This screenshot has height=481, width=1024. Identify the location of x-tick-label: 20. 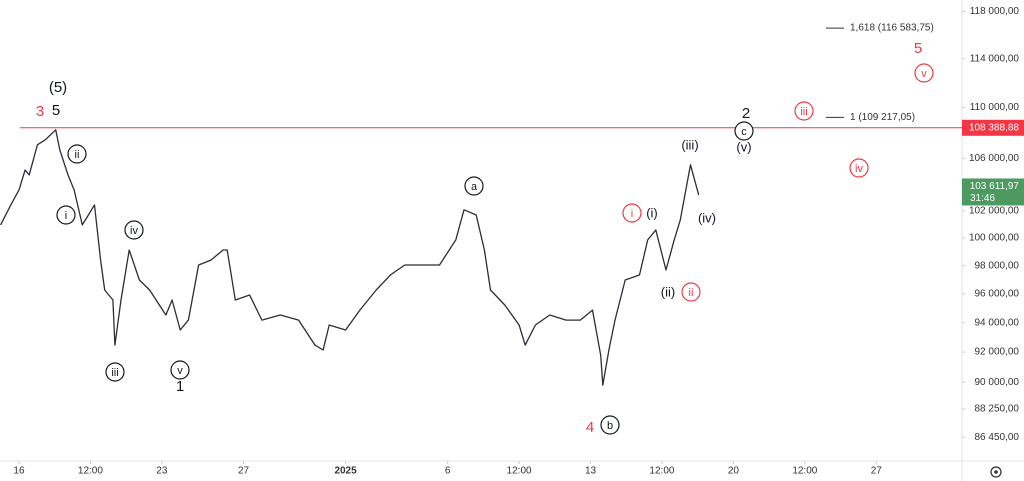
(734, 471).